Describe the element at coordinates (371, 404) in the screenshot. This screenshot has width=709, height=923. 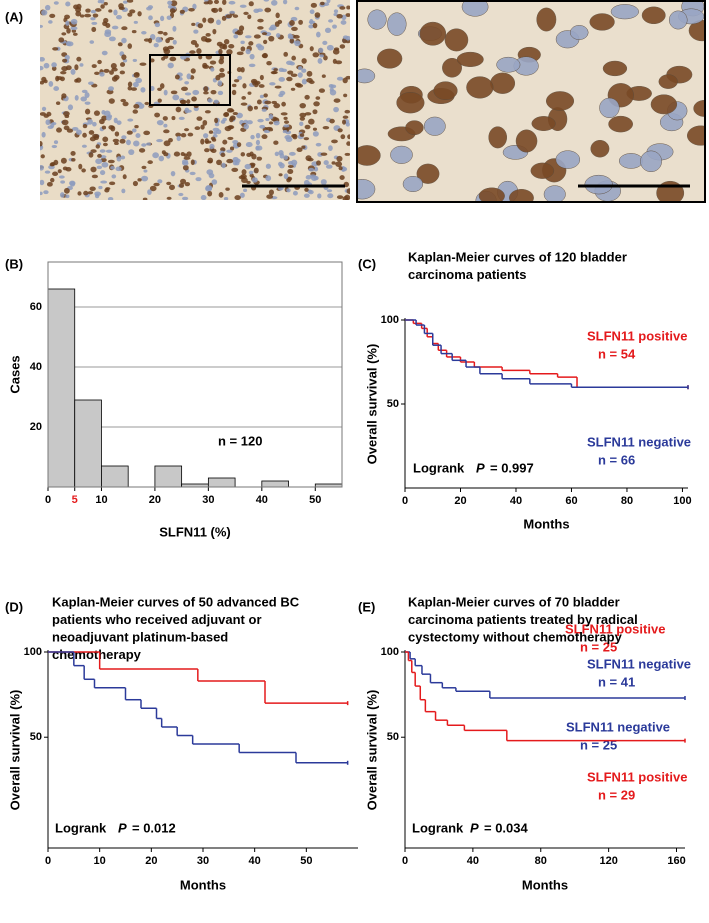
I see `y-axis-label: Overall survival (%)` at that location.